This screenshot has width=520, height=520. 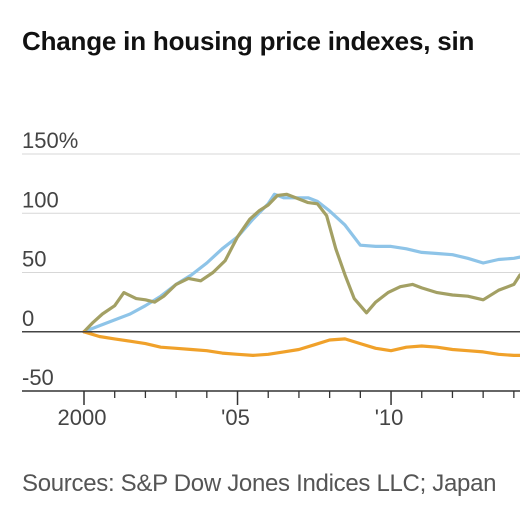 What do you see at coordinates (34, 259) in the screenshot?
I see `y-tick-label: 50` at bounding box center [34, 259].